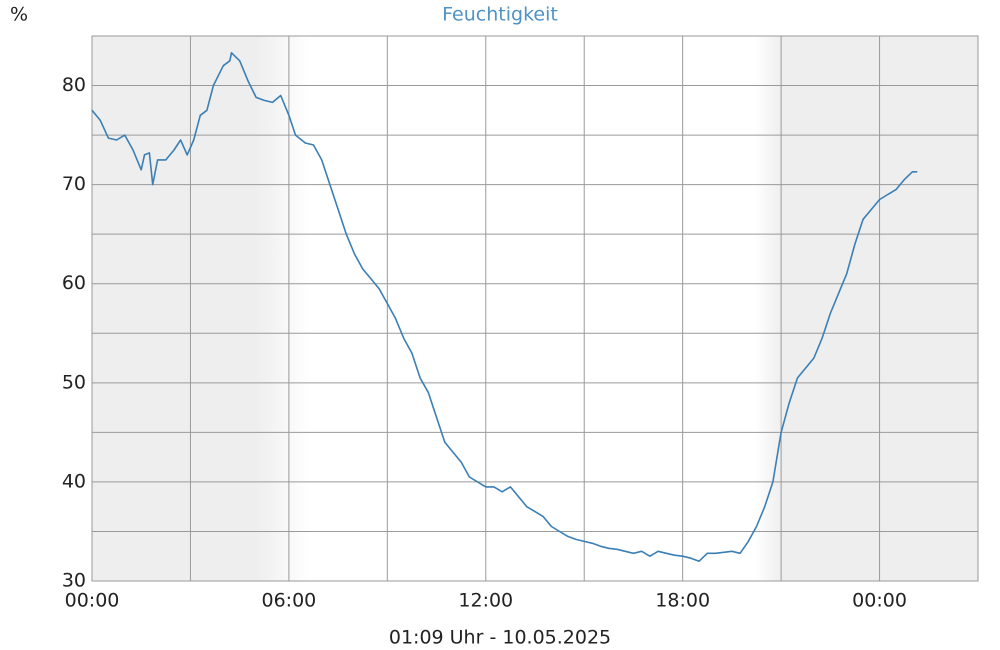 The image size is (1000, 650). Describe the element at coordinates (289, 601) in the screenshot. I see `x-tick-label: 06:00` at that location.